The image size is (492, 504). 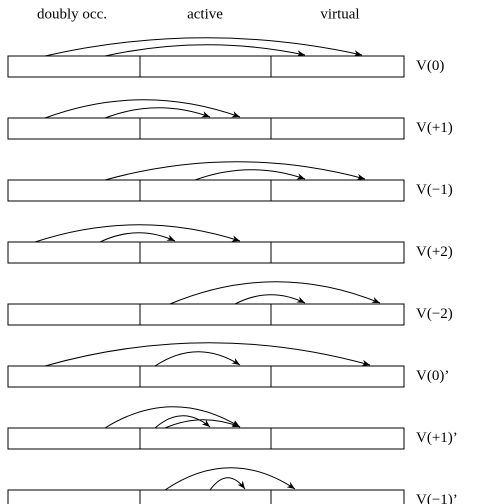 I want to click on column-header: doubly occ., so click(x=72, y=14).